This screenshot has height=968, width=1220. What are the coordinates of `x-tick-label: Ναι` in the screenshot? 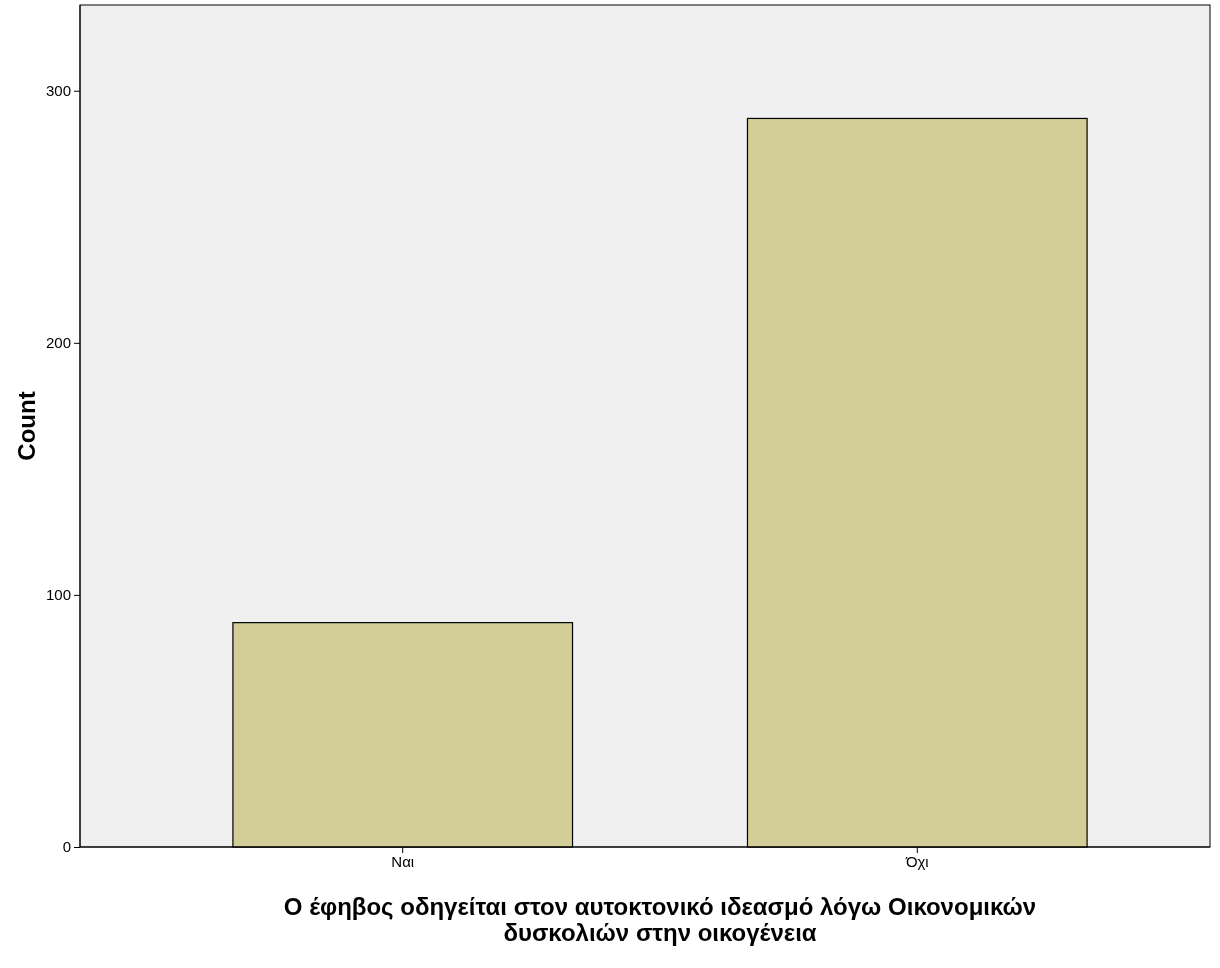 It's located at (403, 861).